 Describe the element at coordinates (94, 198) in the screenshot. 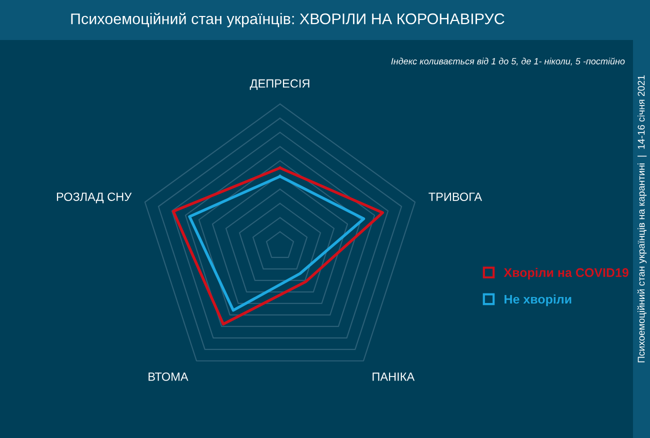

I see `spoke-label: РОЗЛАД СНУ` at that location.